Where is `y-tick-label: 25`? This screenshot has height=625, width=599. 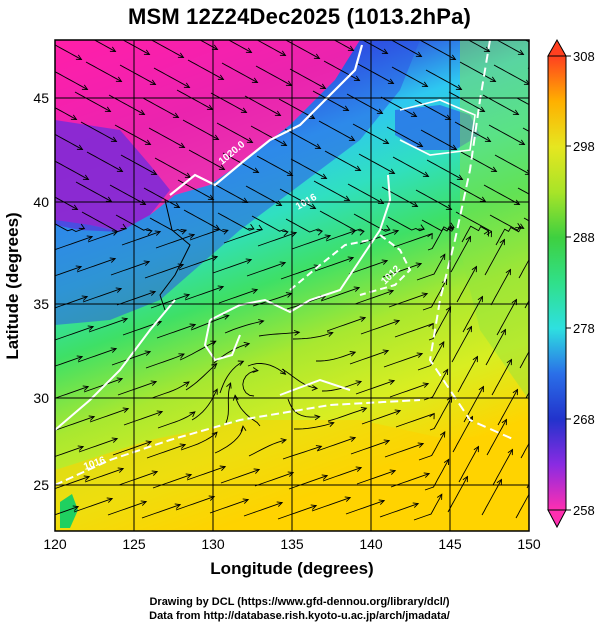
y-tick-label: 25 is located at coordinates (41, 485).